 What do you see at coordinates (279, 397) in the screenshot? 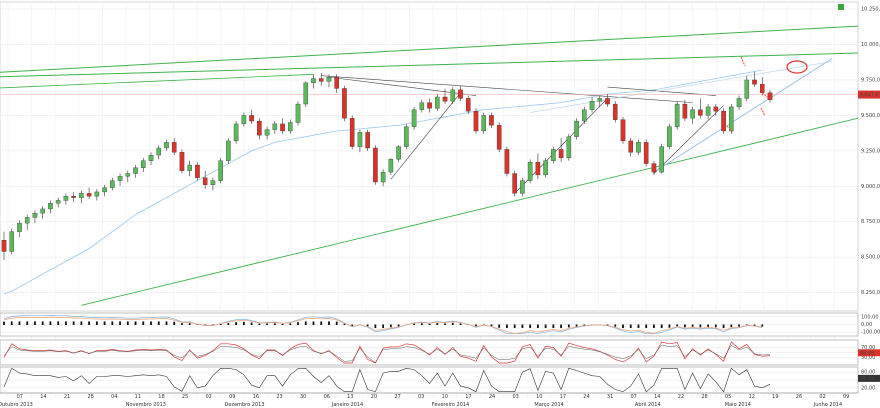
I see `x-day-label: 23` at bounding box center [279, 397].